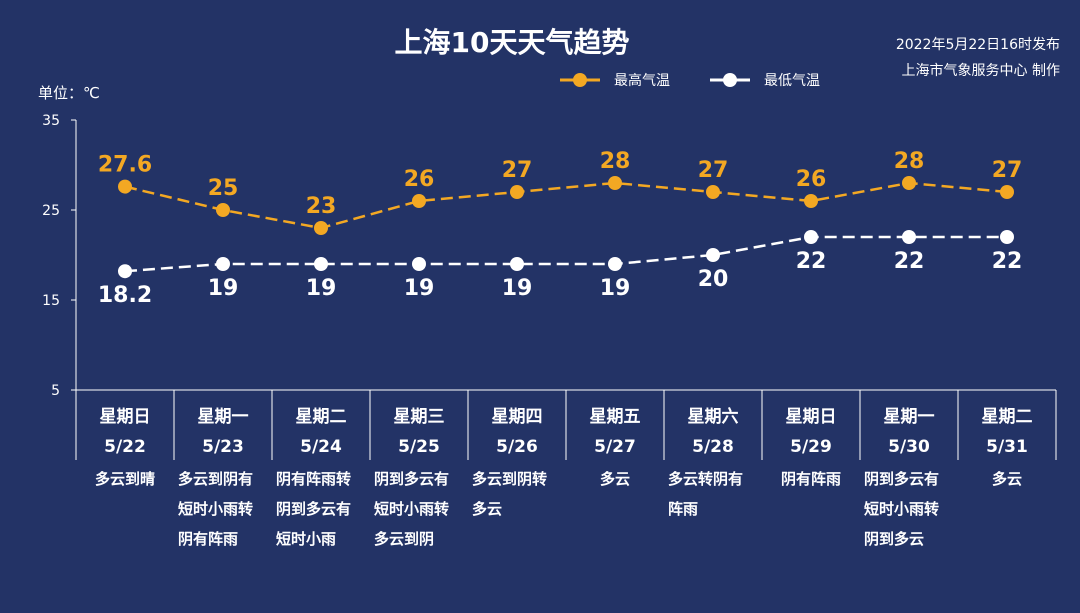 The height and width of the screenshot is (613, 1080). What do you see at coordinates (306, 539) in the screenshot?
I see `weather-description: 短时小雨` at bounding box center [306, 539].